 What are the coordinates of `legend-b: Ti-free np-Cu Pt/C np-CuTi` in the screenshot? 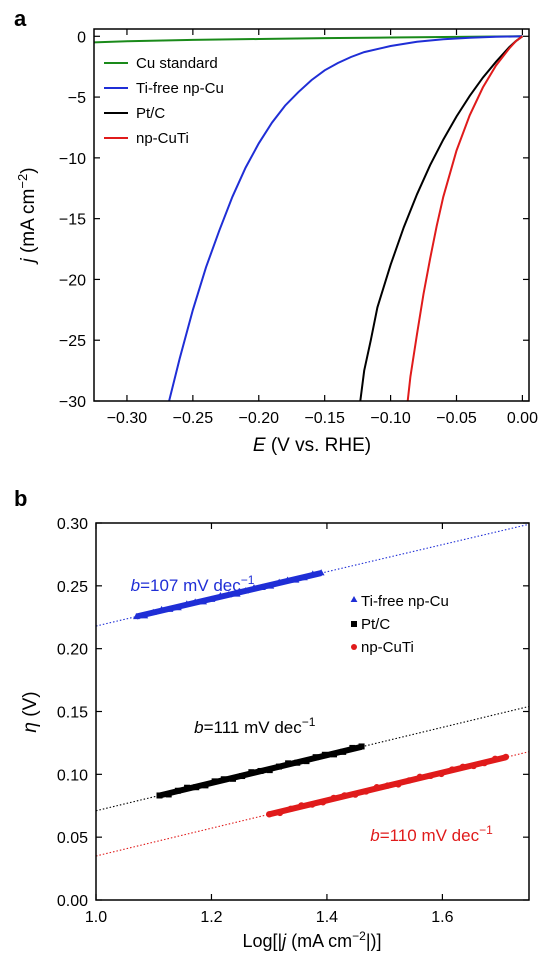 It's located at (399, 624).